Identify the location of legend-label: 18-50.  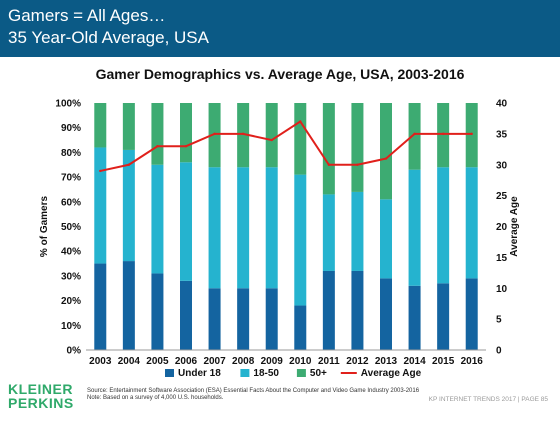
(266, 373).